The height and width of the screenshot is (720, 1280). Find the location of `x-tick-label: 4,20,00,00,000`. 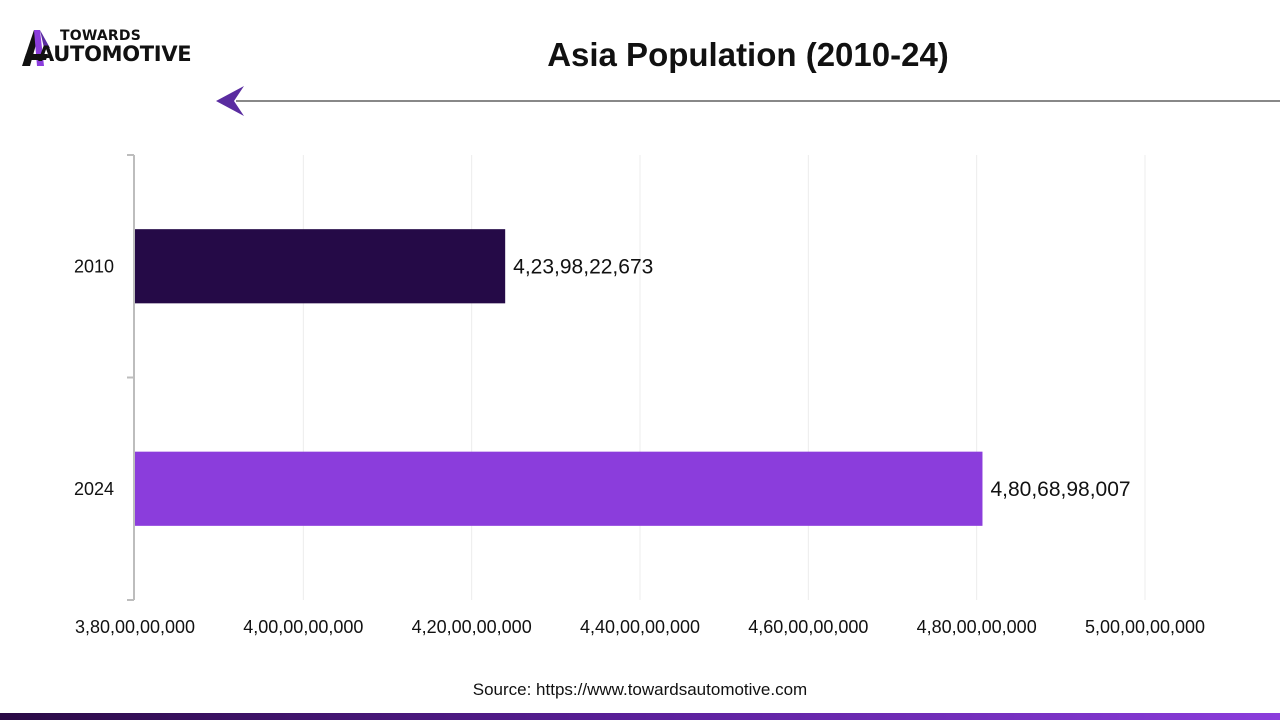

x-tick-label: 4,20,00,00,000 is located at coordinates (472, 627).